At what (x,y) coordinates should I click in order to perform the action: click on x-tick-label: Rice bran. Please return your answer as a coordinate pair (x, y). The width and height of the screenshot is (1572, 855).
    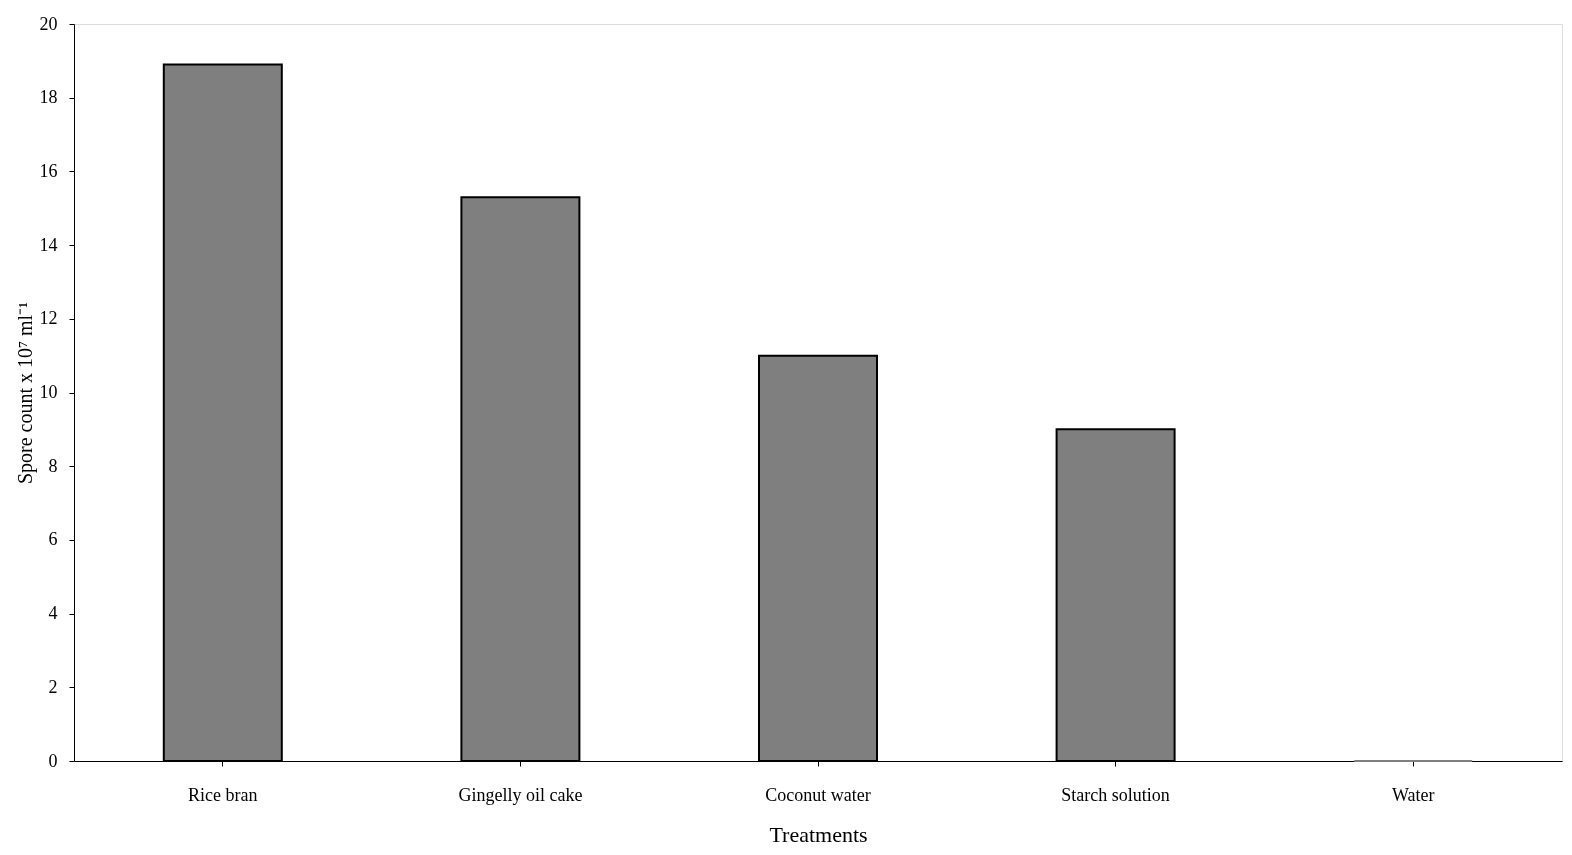
    Looking at the image, I should click on (223, 794).